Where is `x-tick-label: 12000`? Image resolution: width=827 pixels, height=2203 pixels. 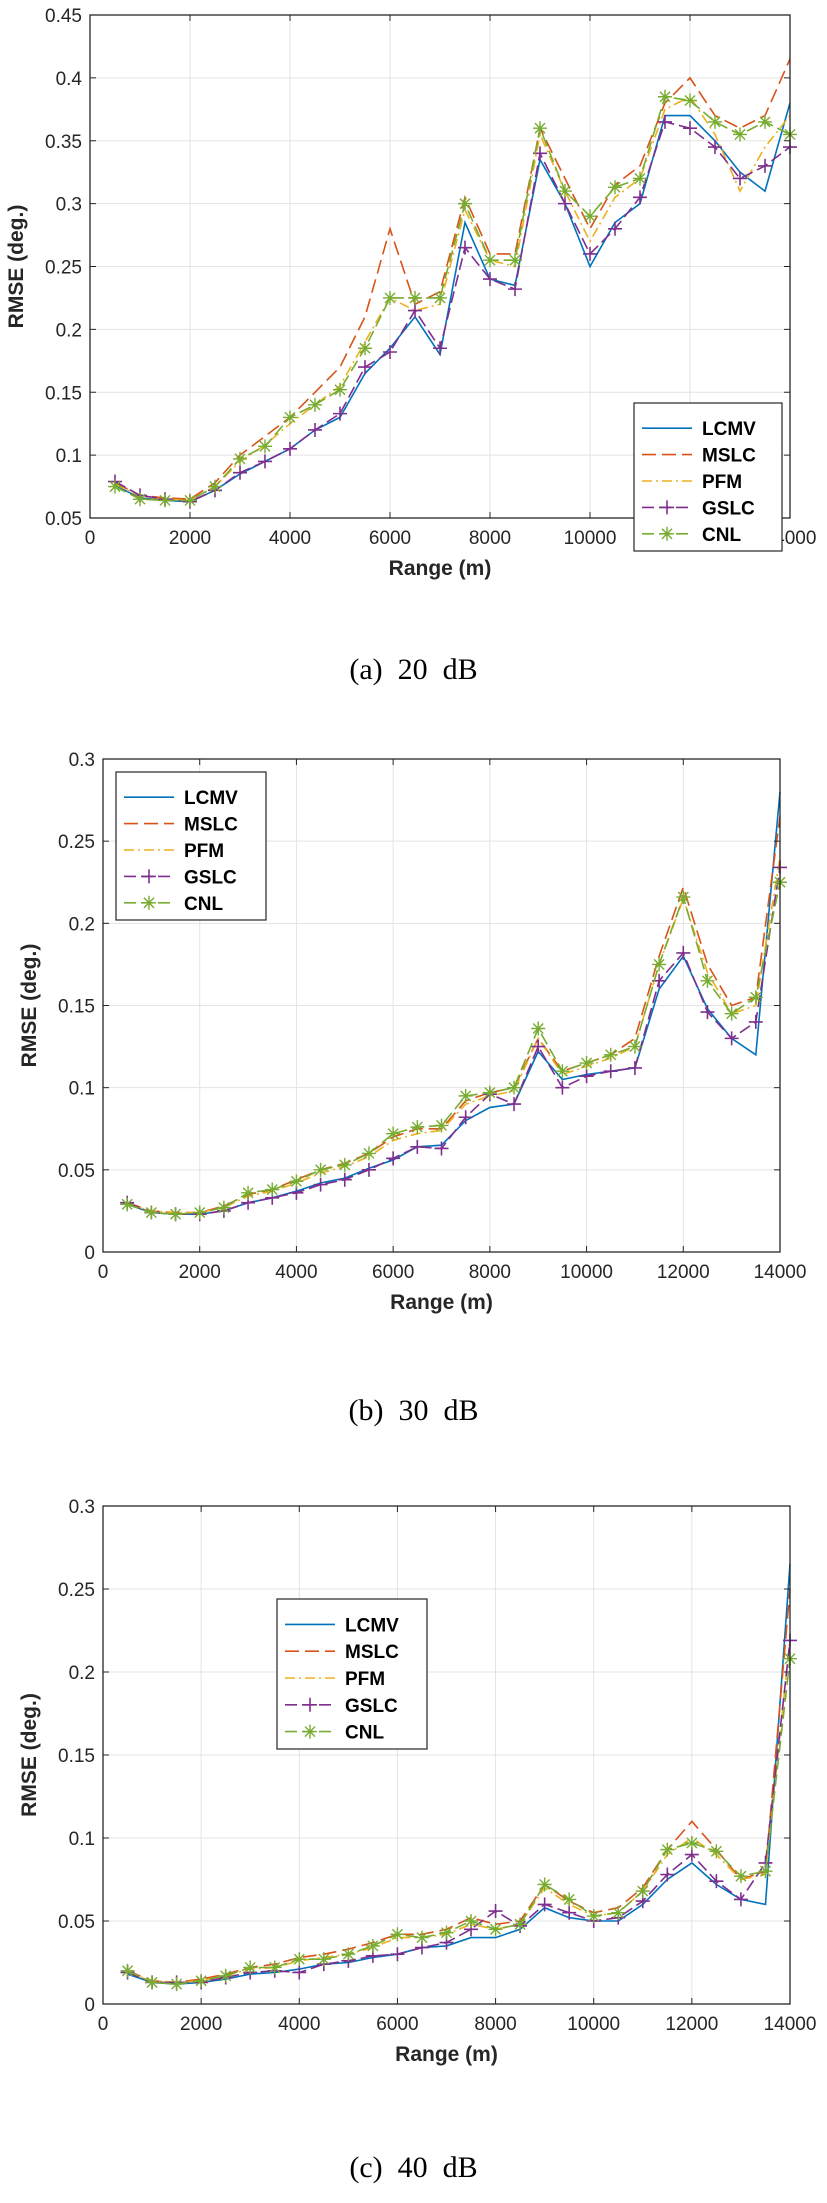
x-tick-label: 12000 is located at coordinates (683, 1272).